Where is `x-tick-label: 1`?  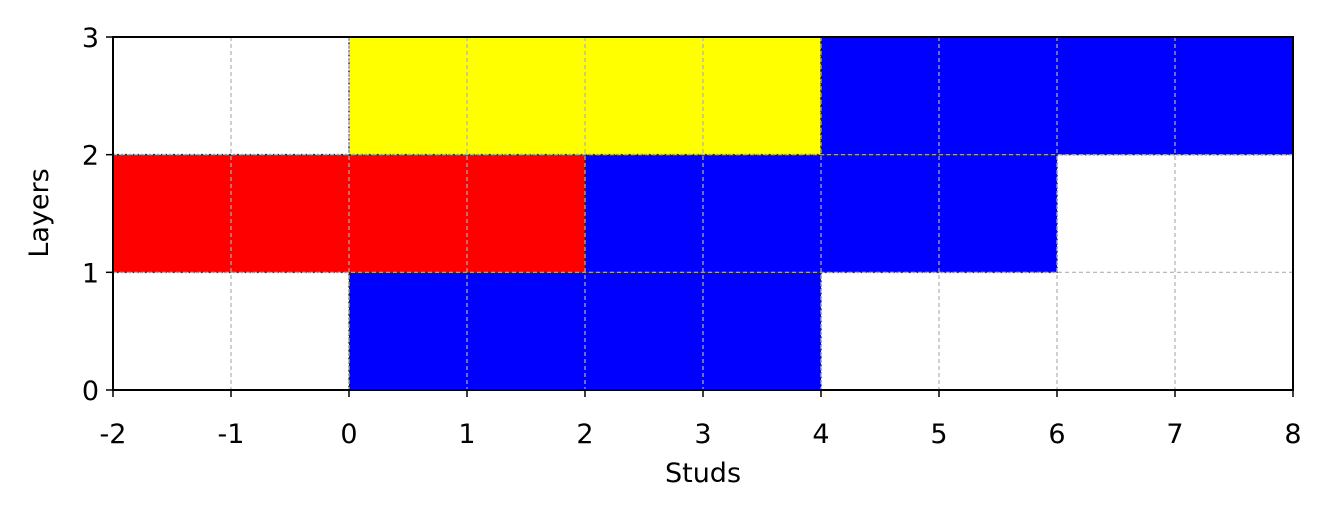
x-tick-label: 1 is located at coordinates (466, 434).